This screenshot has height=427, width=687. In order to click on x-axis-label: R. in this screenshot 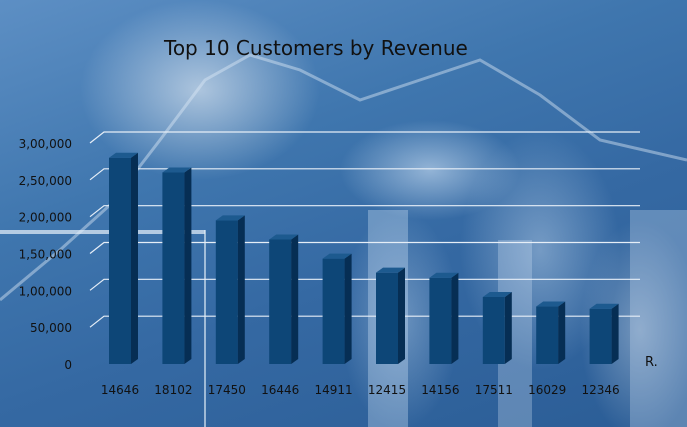, I will do `click(651, 362)`.